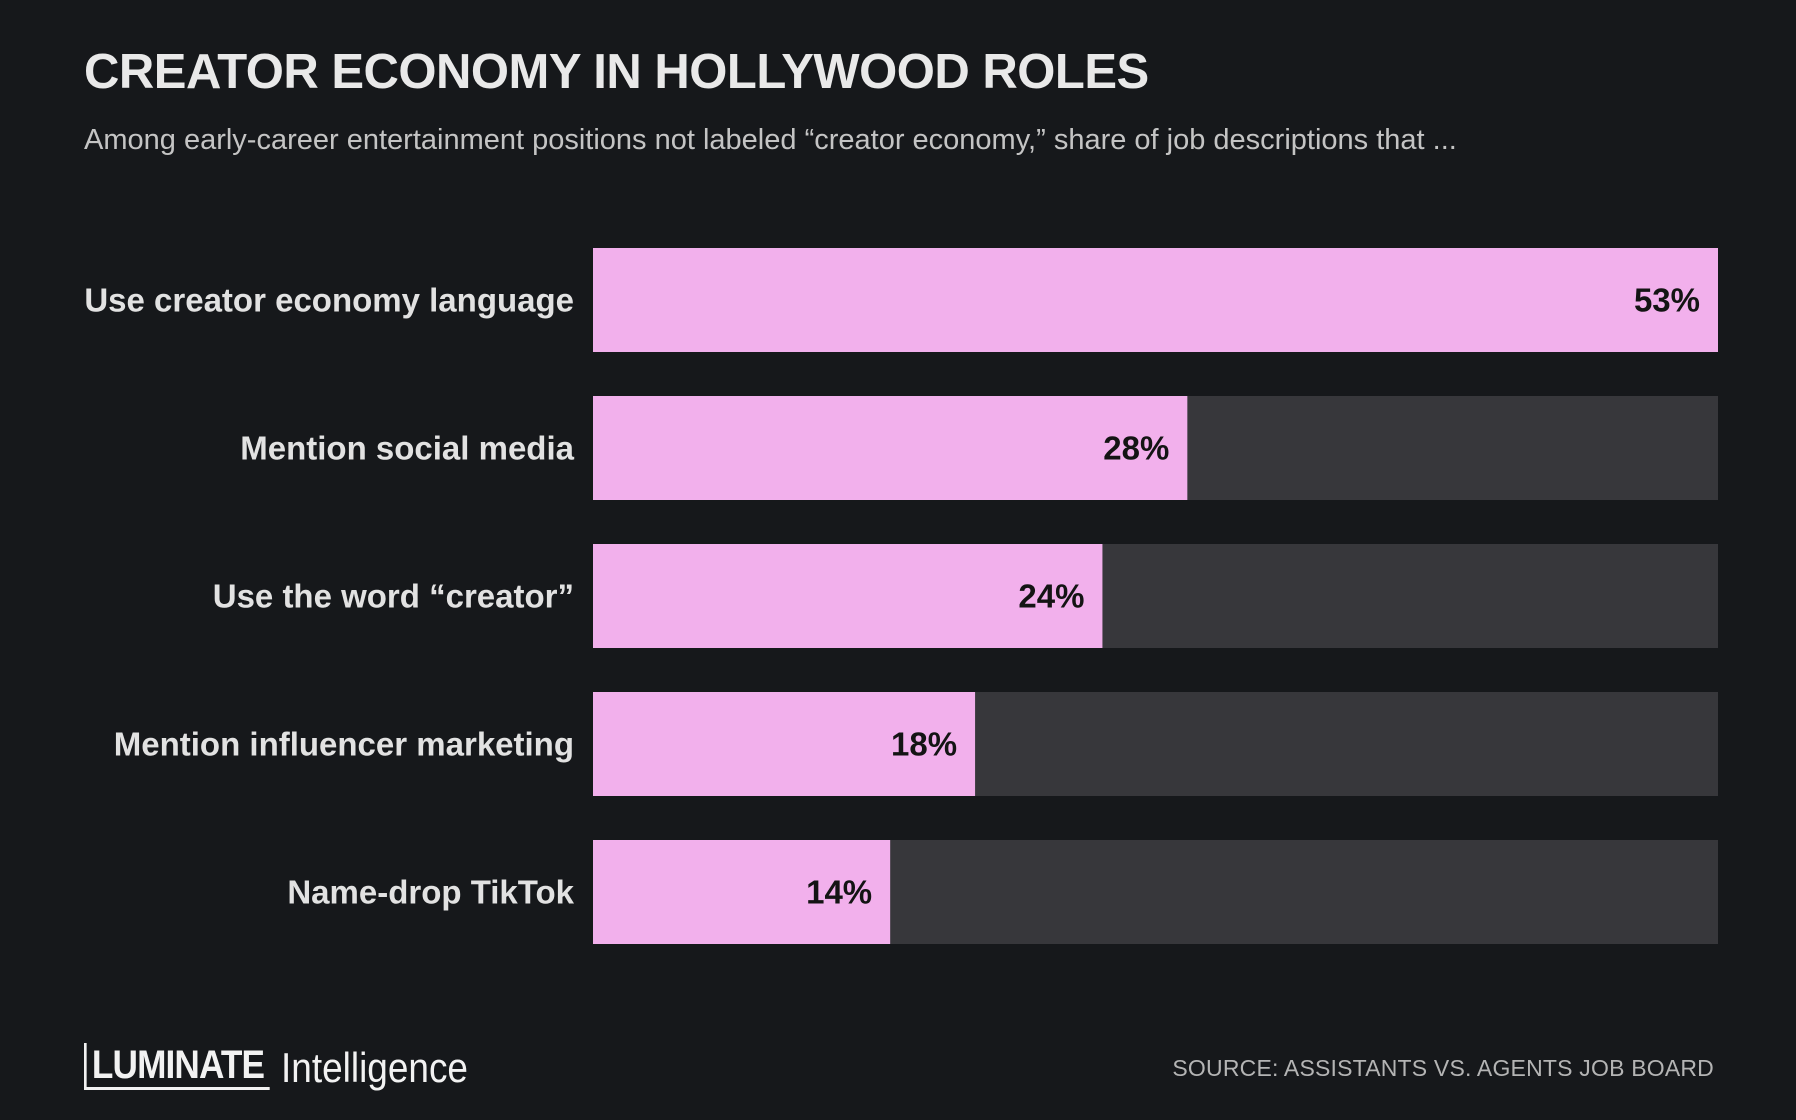  Describe the element at coordinates (1667, 300) in the screenshot. I see `value-label: 53%` at that location.